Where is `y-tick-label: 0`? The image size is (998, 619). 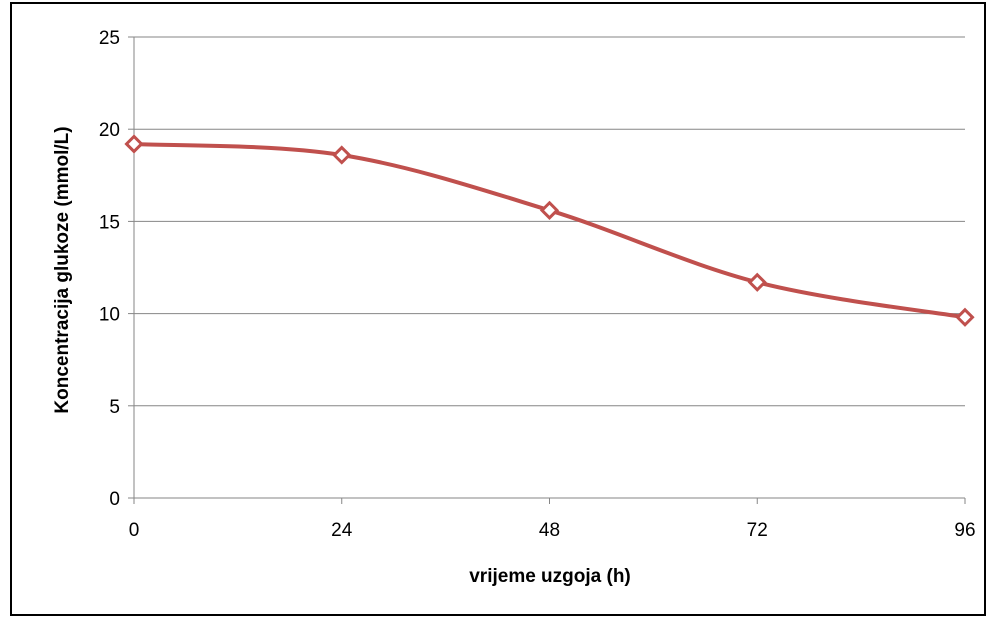 y-tick-label: 0 is located at coordinates (114, 499).